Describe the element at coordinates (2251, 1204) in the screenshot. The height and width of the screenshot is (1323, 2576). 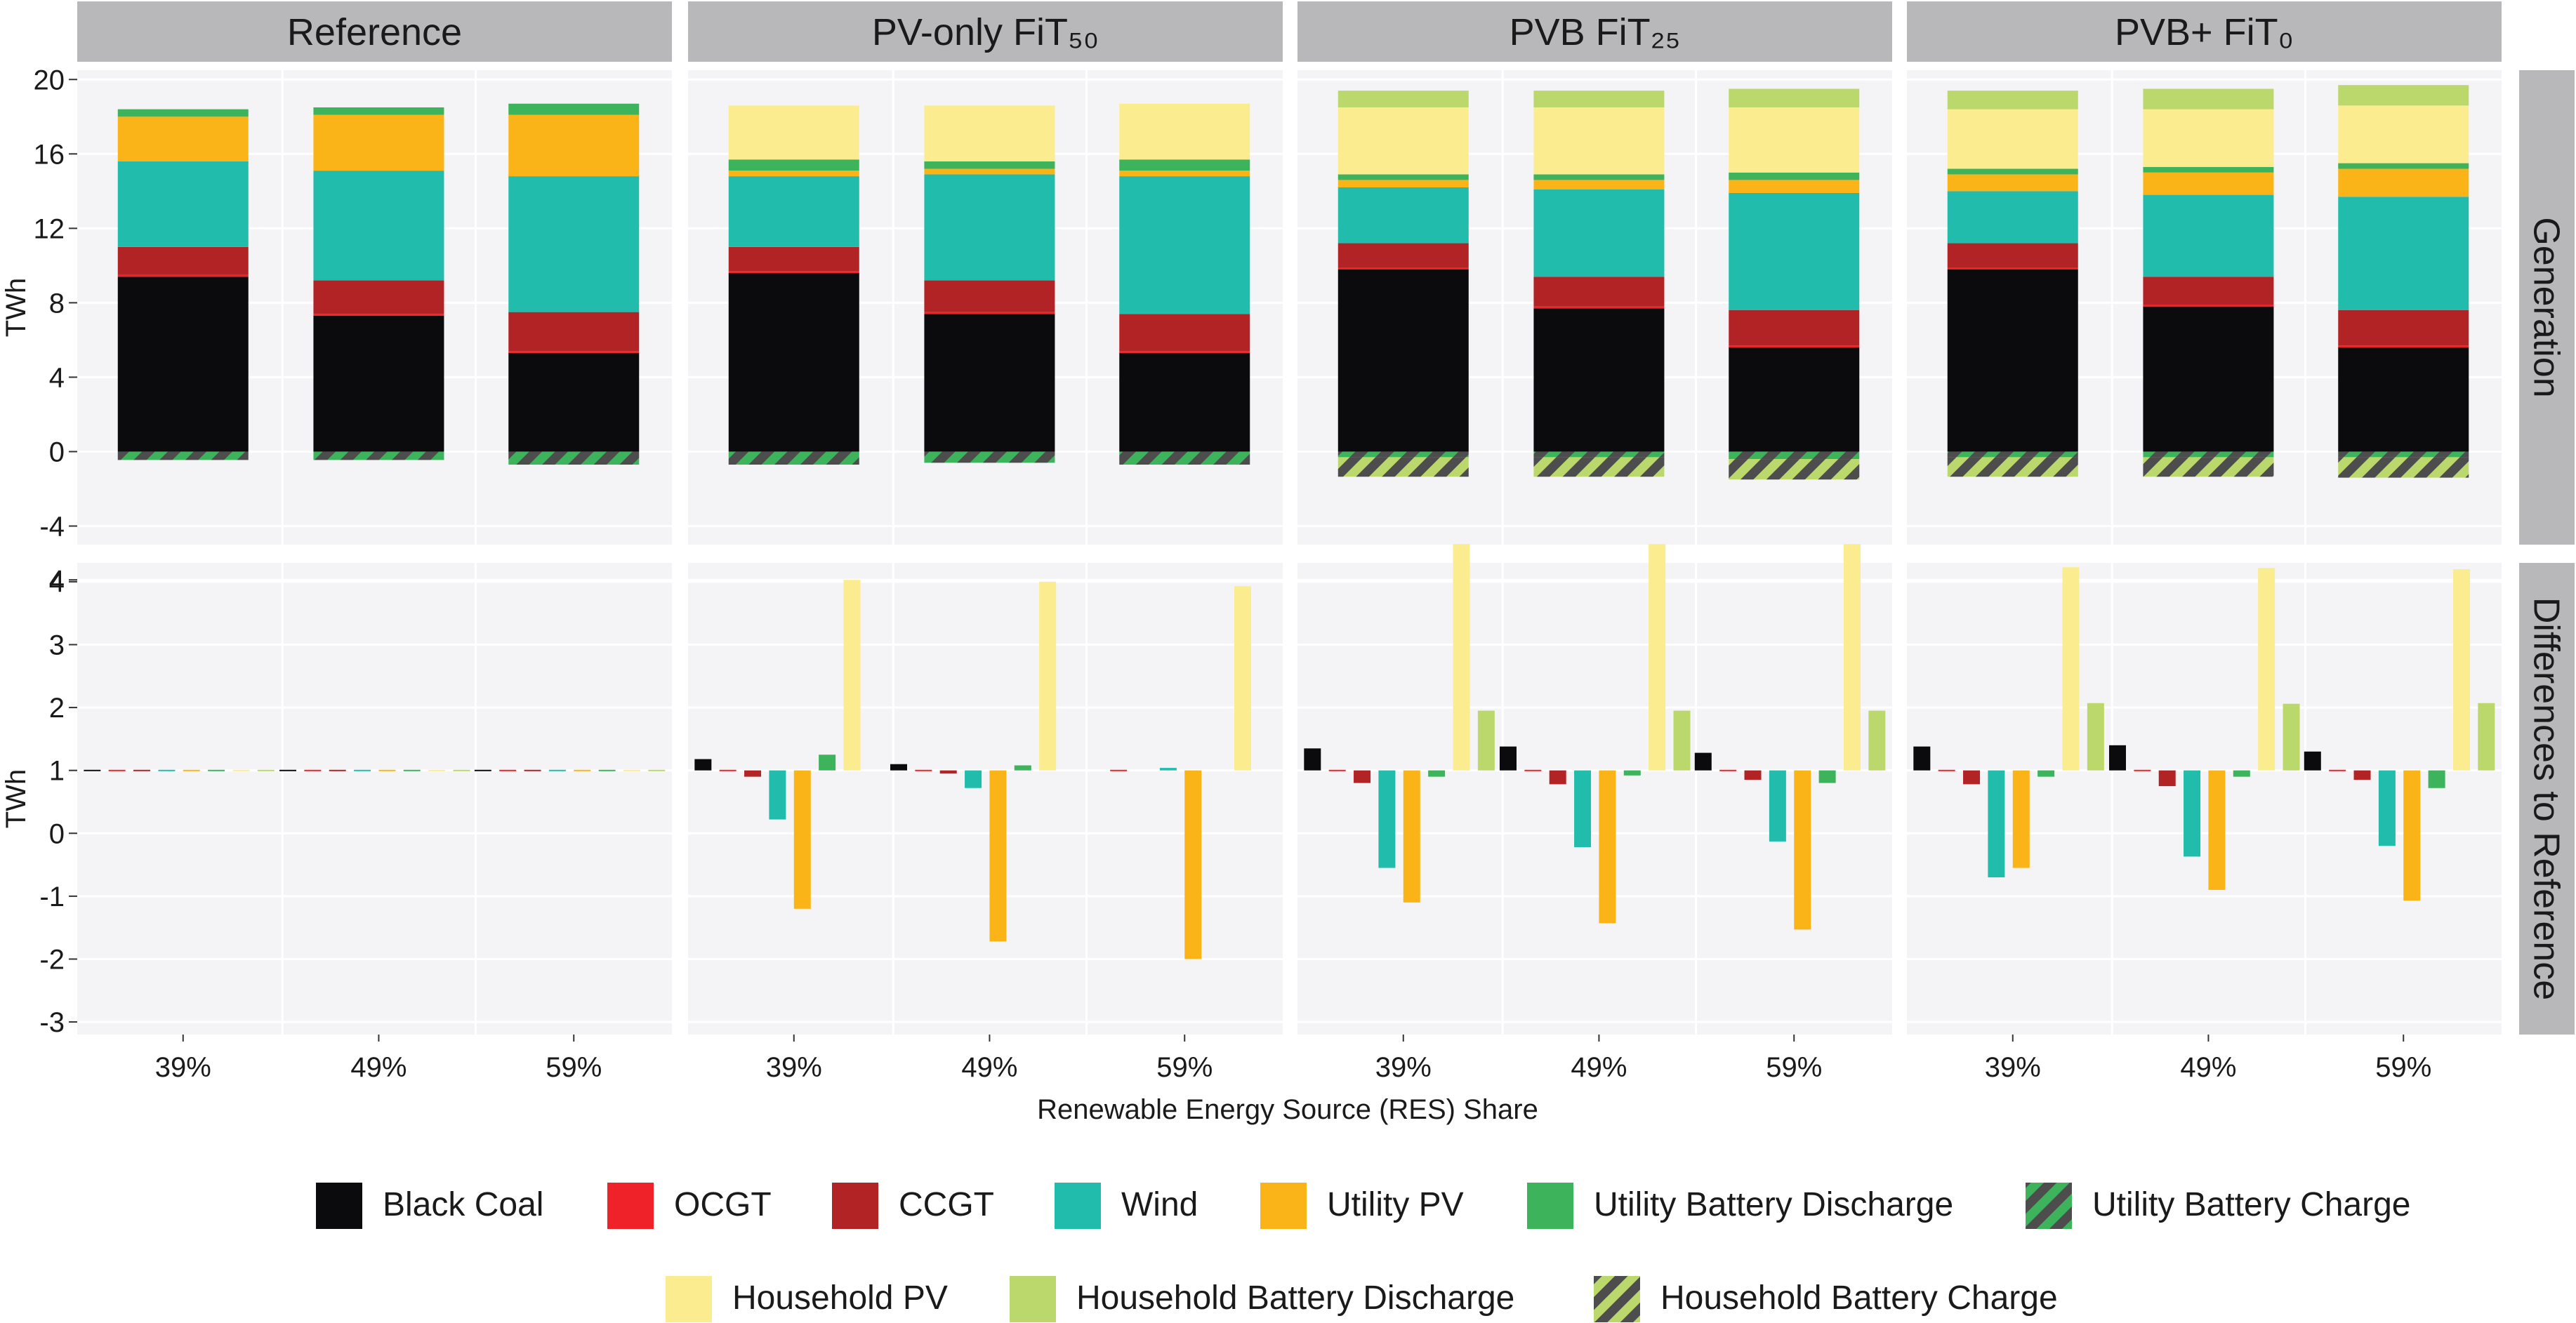
I see `legend-label: Utility Battery Charge` at that location.